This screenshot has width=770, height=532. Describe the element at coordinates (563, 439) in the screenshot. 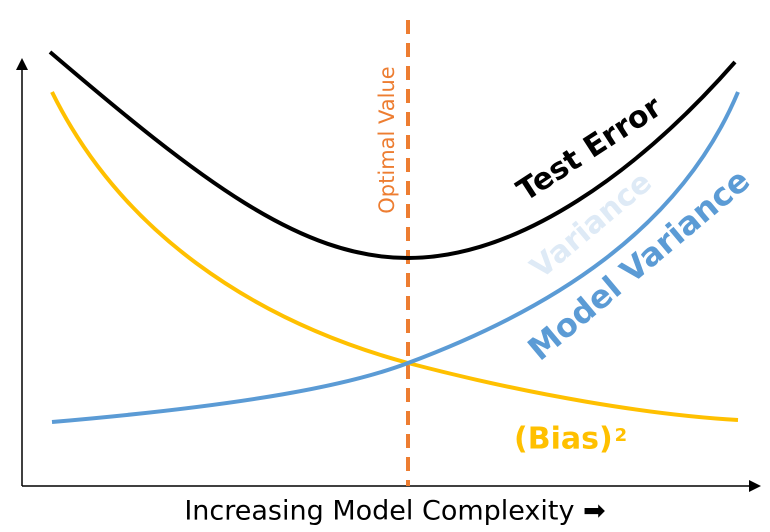

I see `bias-label: (Bias)` at that location.